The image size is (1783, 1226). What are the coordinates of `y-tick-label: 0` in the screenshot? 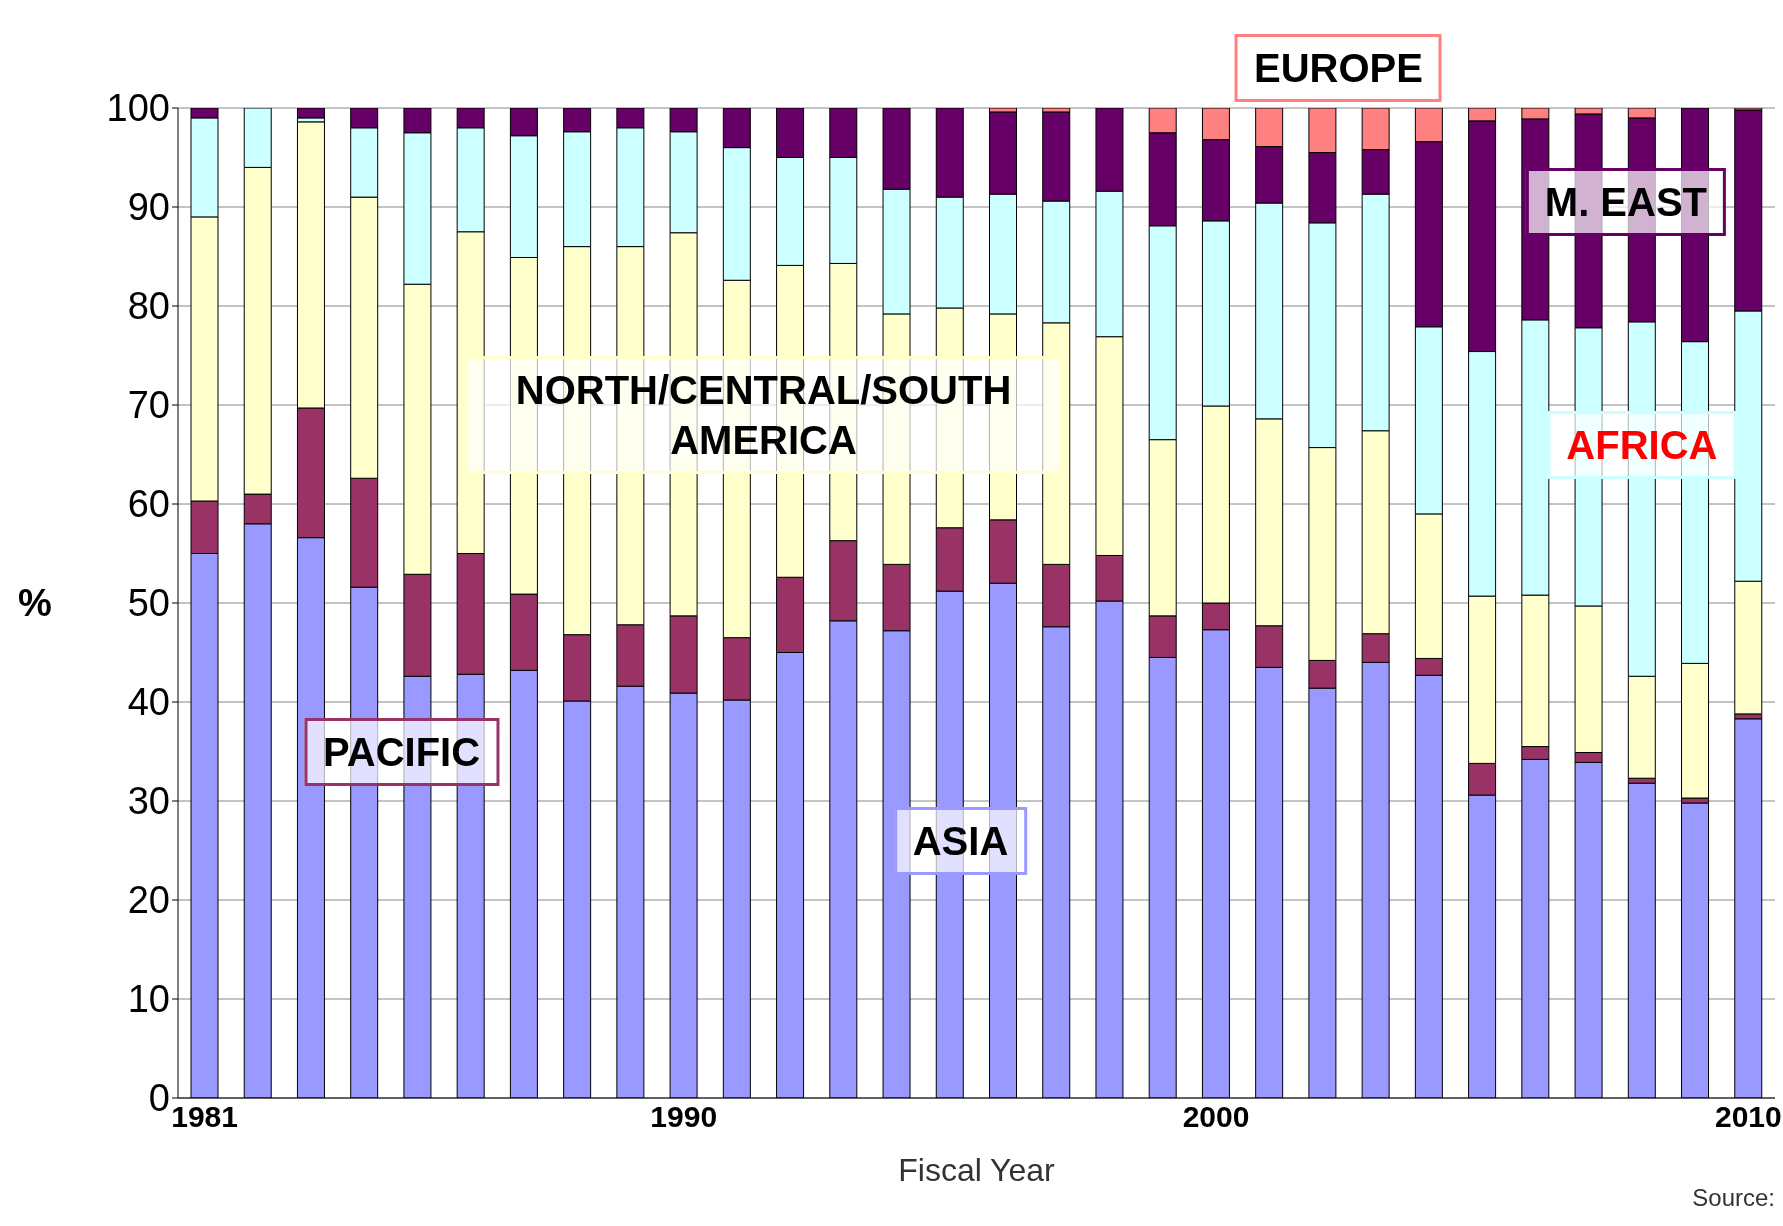 It's located at (159, 1098).